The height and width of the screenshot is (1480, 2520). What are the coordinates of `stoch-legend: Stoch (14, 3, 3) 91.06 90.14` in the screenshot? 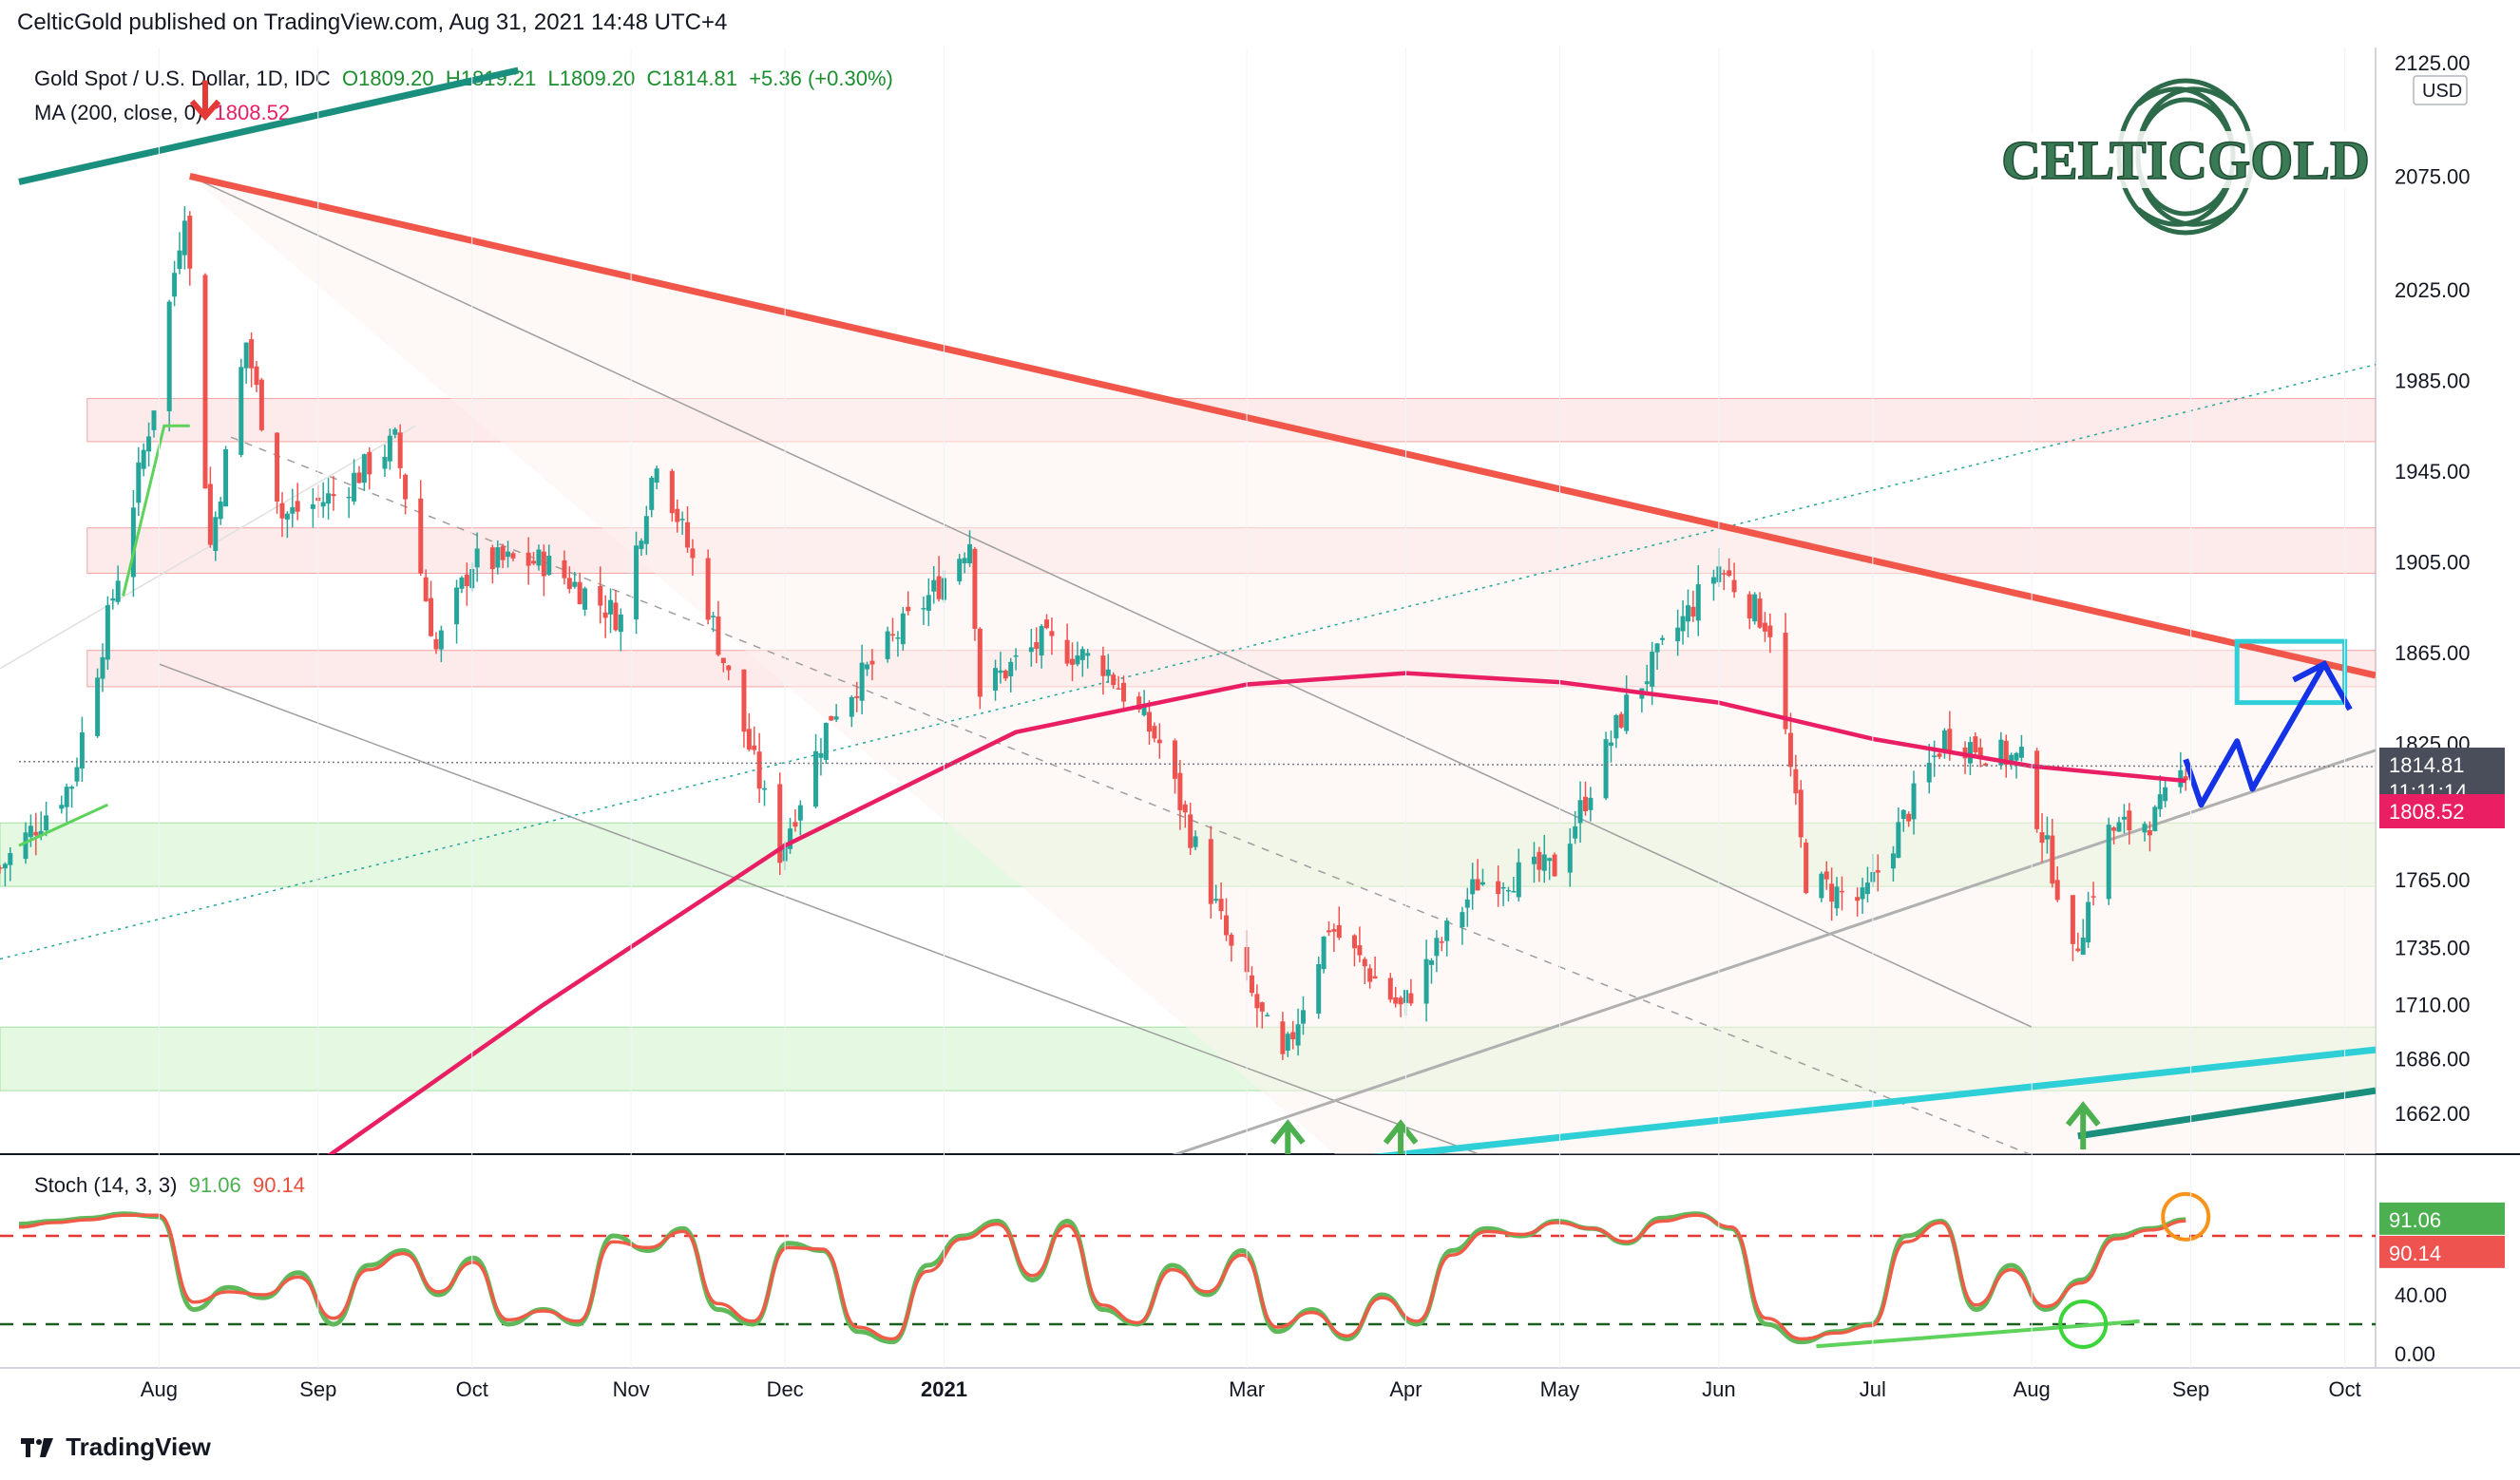 It's located at (169, 1185).